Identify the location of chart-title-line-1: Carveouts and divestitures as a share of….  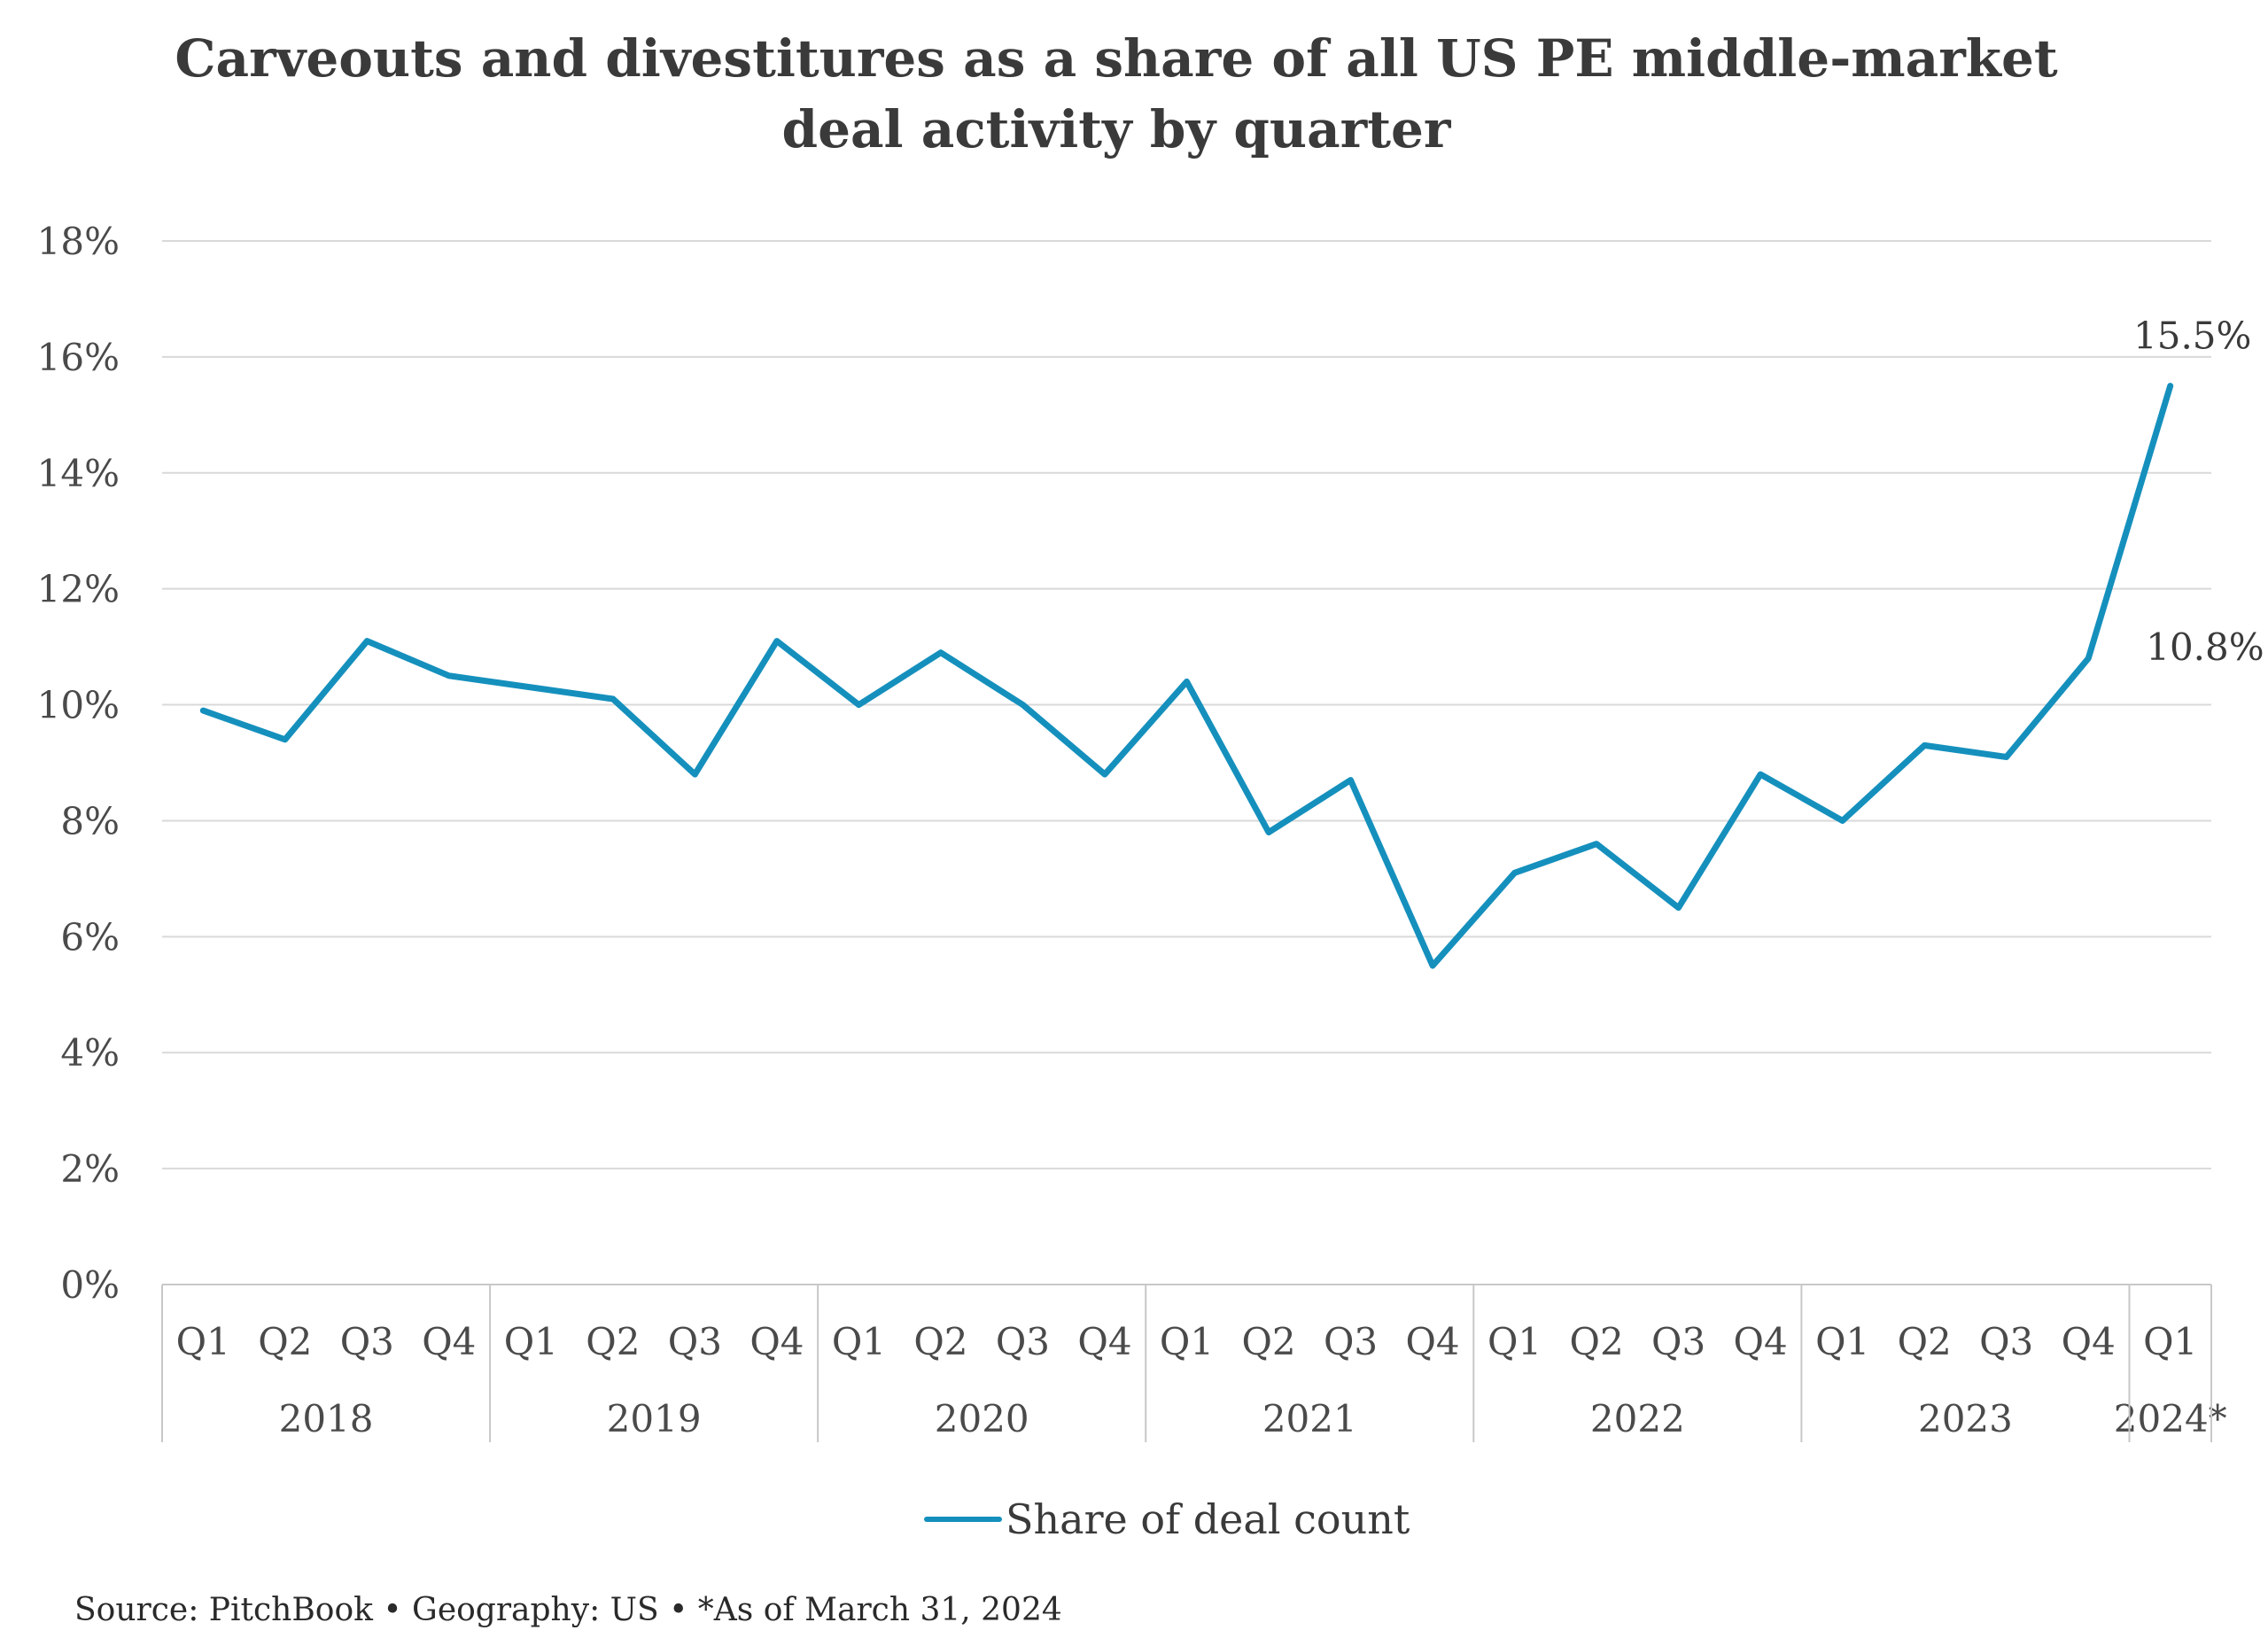
(1116, 59).